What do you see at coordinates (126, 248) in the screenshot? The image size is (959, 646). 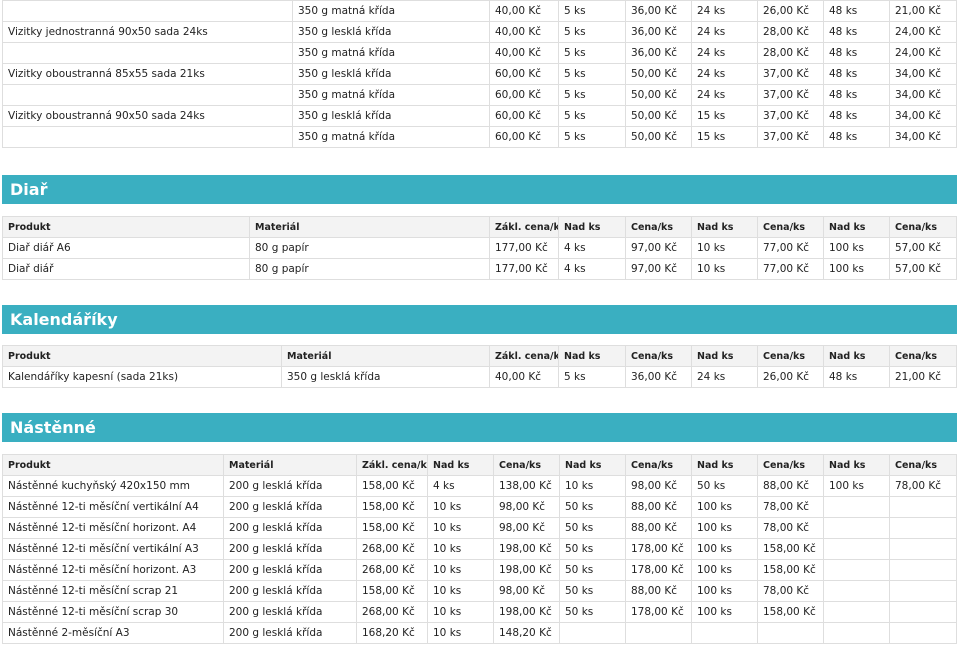 I see `table-cell: Diař diář A6` at bounding box center [126, 248].